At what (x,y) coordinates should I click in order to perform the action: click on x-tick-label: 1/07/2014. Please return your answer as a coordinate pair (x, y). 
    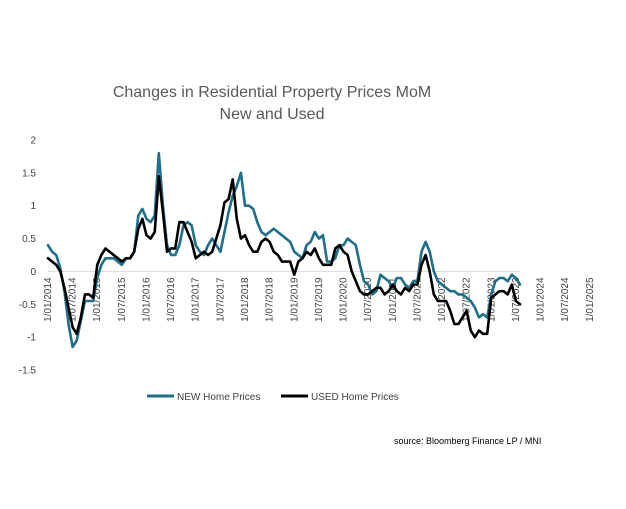
    Looking at the image, I should click on (73, 299).